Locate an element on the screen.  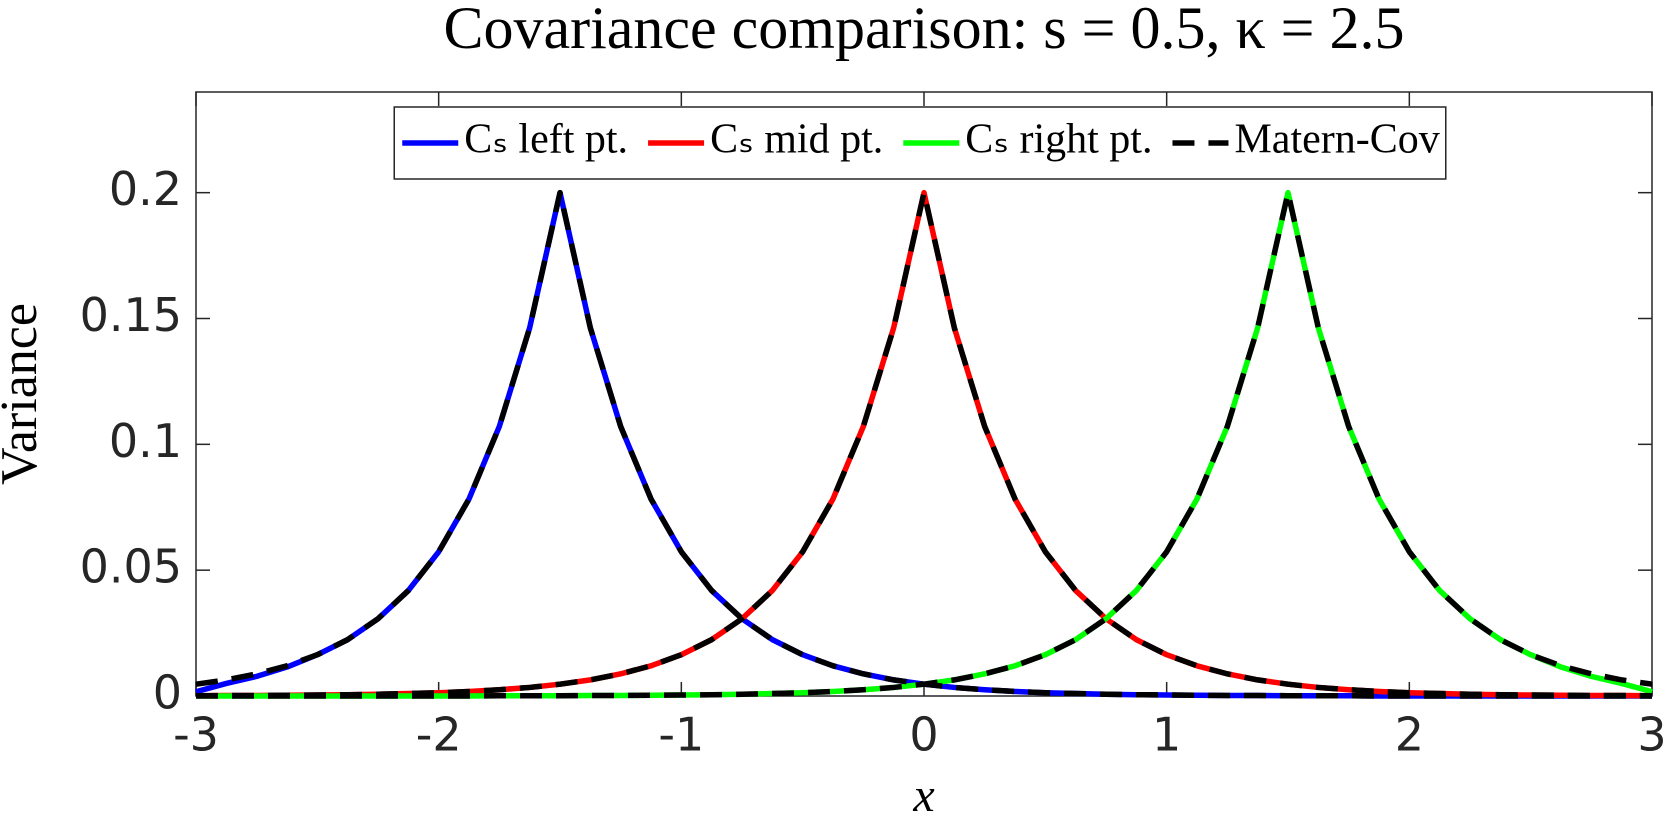
x-tick-label: -1 is located at coordinates (681, 735).